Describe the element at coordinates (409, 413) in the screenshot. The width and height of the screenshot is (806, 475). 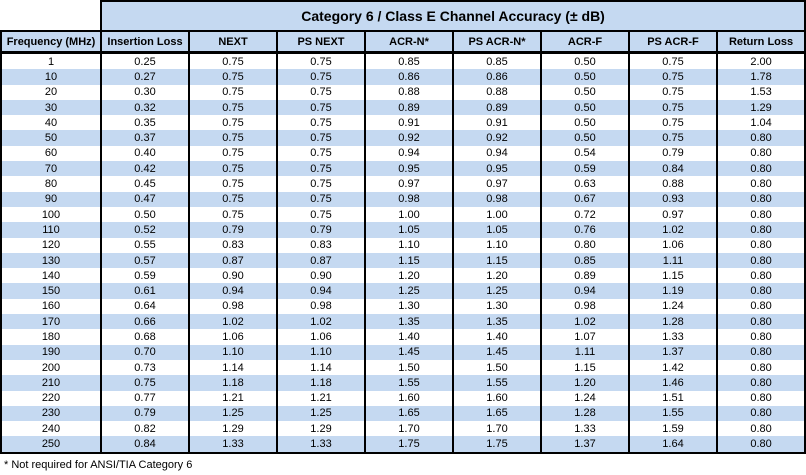
I see `table-cell: 1.65` at that location.